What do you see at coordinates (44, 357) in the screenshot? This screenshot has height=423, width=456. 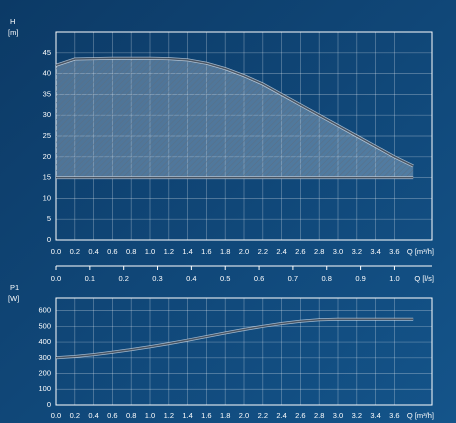 I see `y-tick-label: 300` at bounding box center [44, 357].